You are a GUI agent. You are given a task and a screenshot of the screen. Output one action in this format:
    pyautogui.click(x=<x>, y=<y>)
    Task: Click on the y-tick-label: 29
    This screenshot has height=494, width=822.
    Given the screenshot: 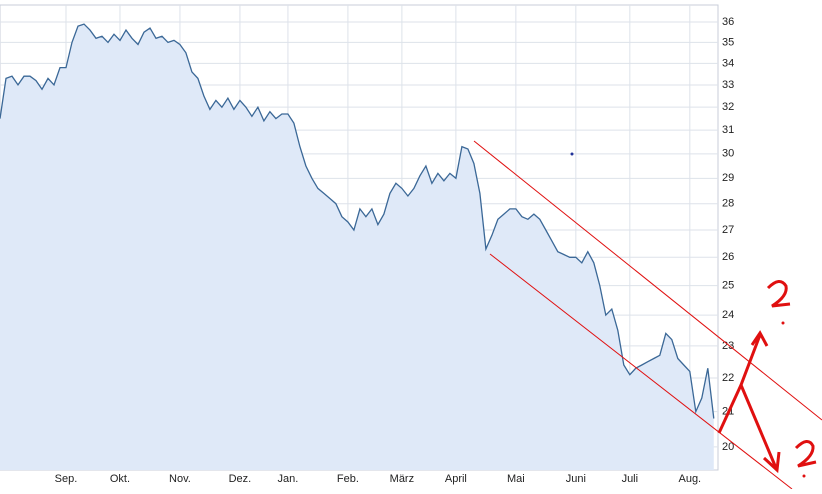 What is the action you would take?
    pyautogui.click(x=728, y=178)
    